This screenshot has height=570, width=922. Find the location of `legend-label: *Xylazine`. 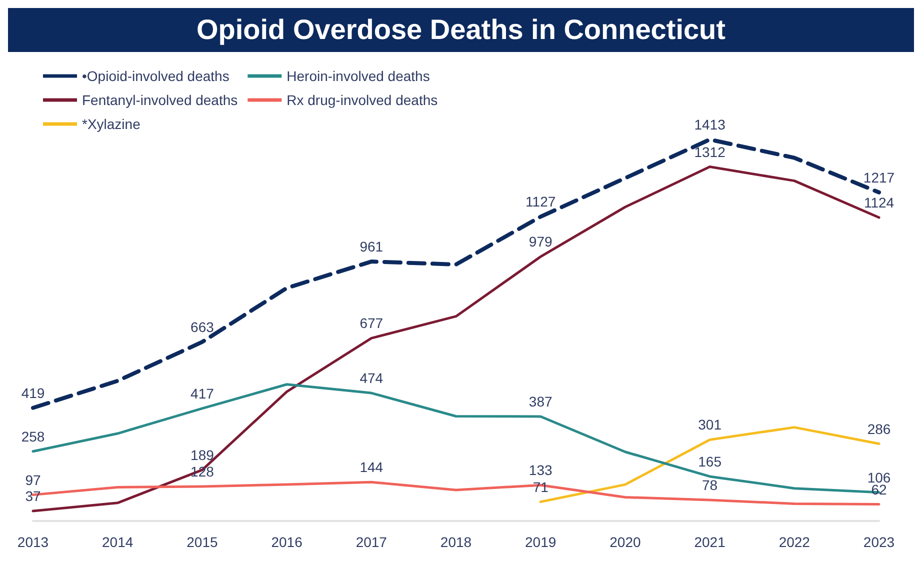

legend-label: *Xylazine is located at coordinates (111, 124).